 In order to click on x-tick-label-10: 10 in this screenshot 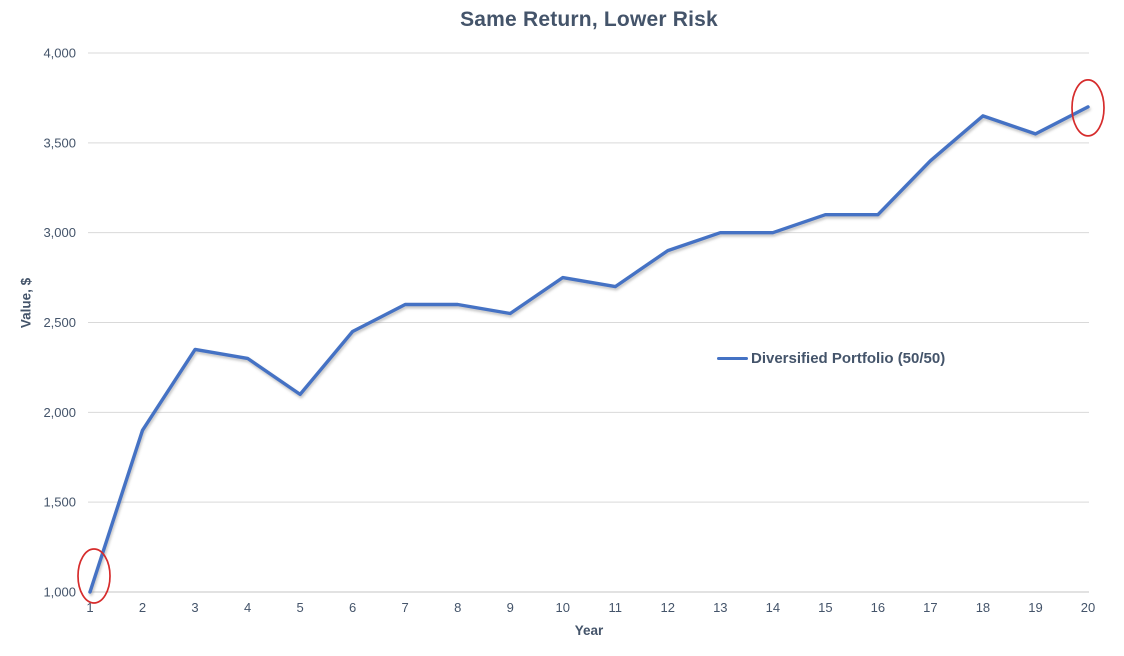, I will do `click(563, 607)`.